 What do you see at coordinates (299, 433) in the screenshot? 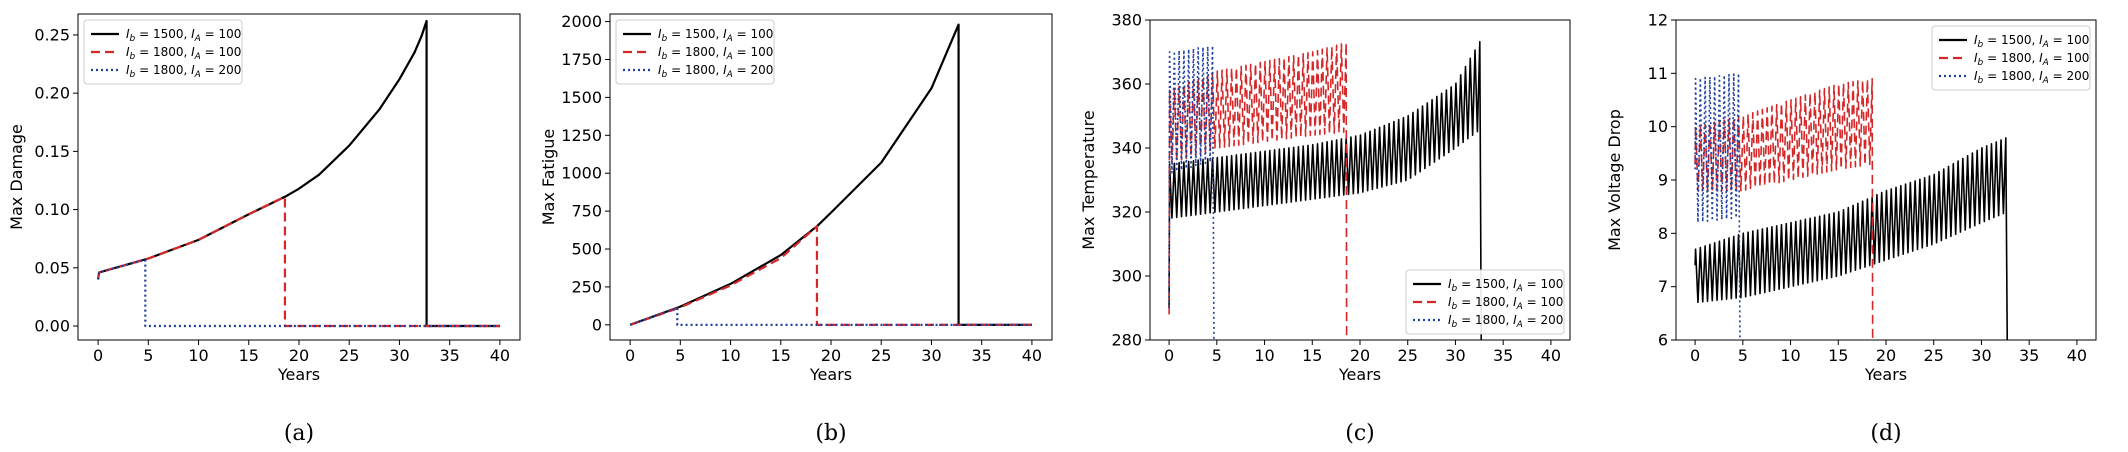
I see `panel-caption: (a)` at bounding box center [299, 433].